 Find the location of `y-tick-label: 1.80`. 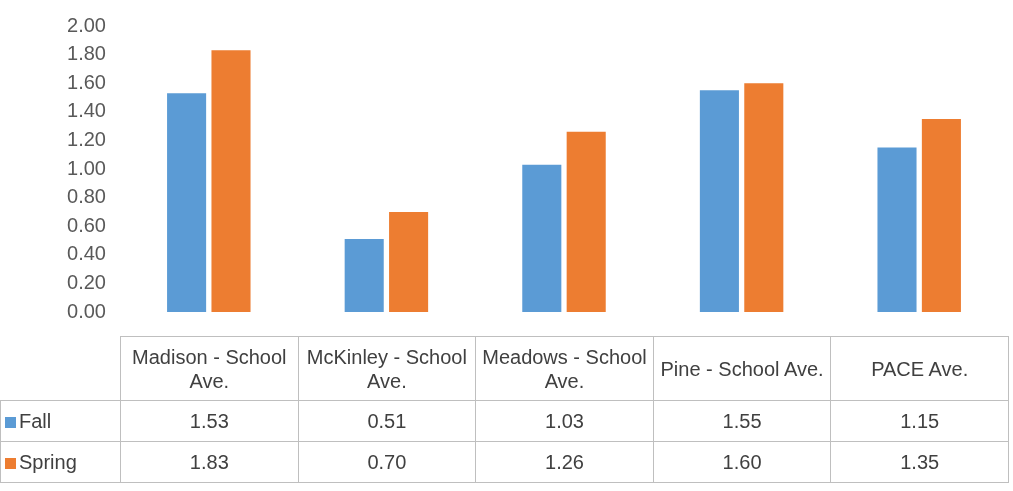

y-tick-label: 1.80 is located at coordinates (86, 53).